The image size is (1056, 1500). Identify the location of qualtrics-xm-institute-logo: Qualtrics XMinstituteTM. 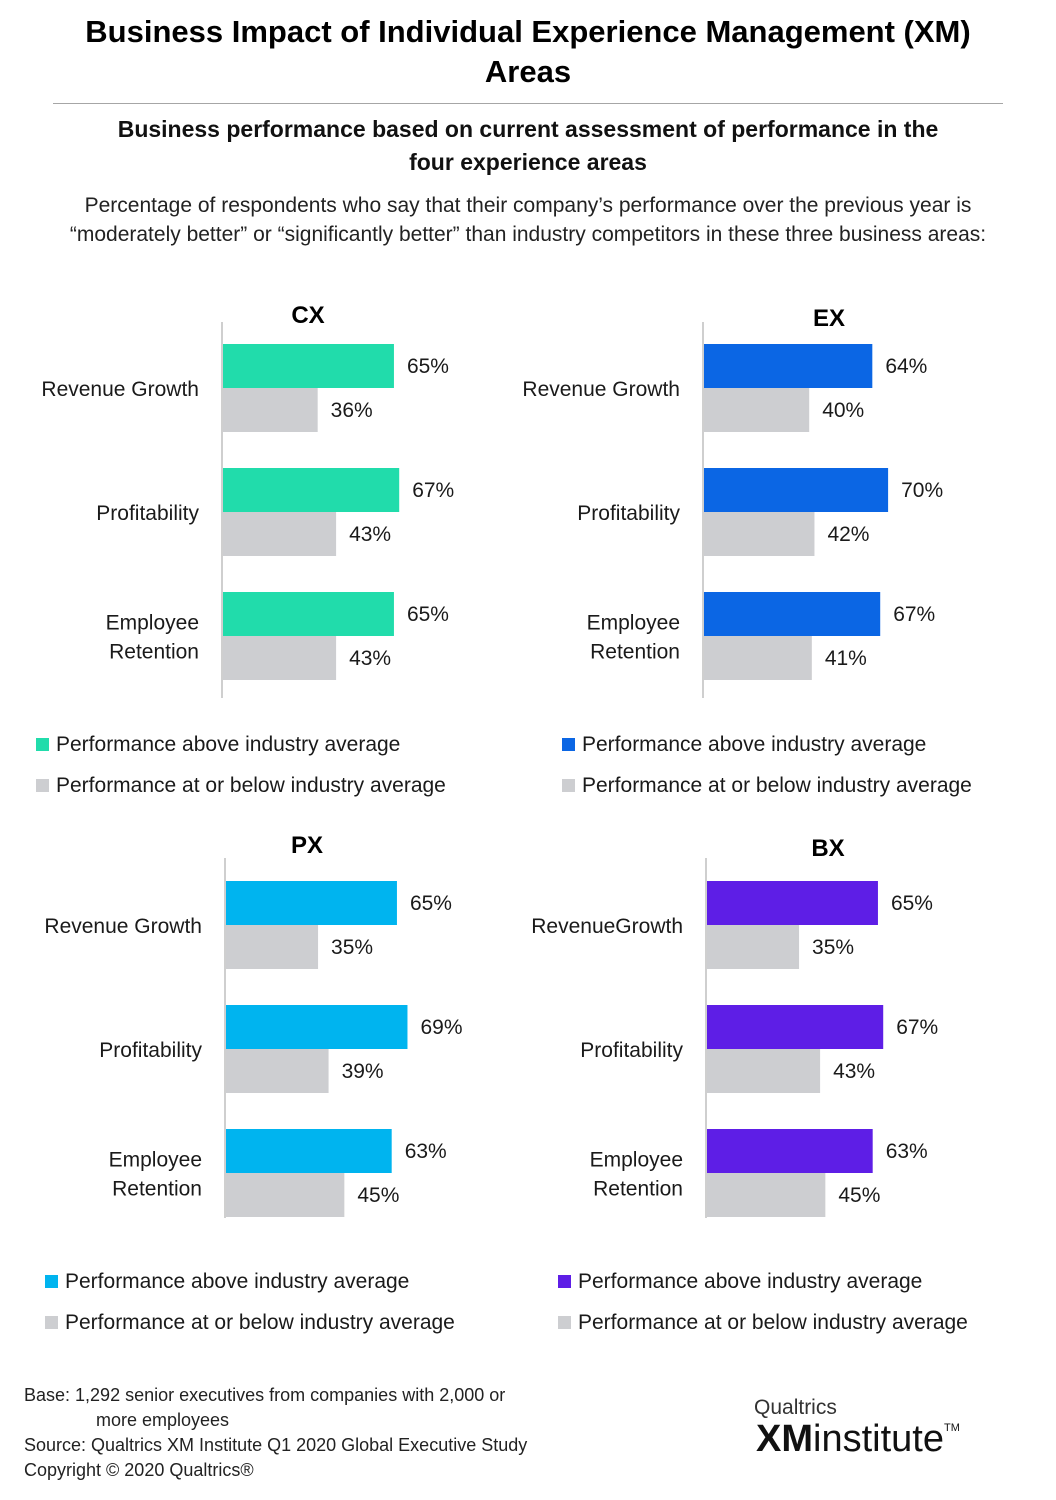
(899, 1436).